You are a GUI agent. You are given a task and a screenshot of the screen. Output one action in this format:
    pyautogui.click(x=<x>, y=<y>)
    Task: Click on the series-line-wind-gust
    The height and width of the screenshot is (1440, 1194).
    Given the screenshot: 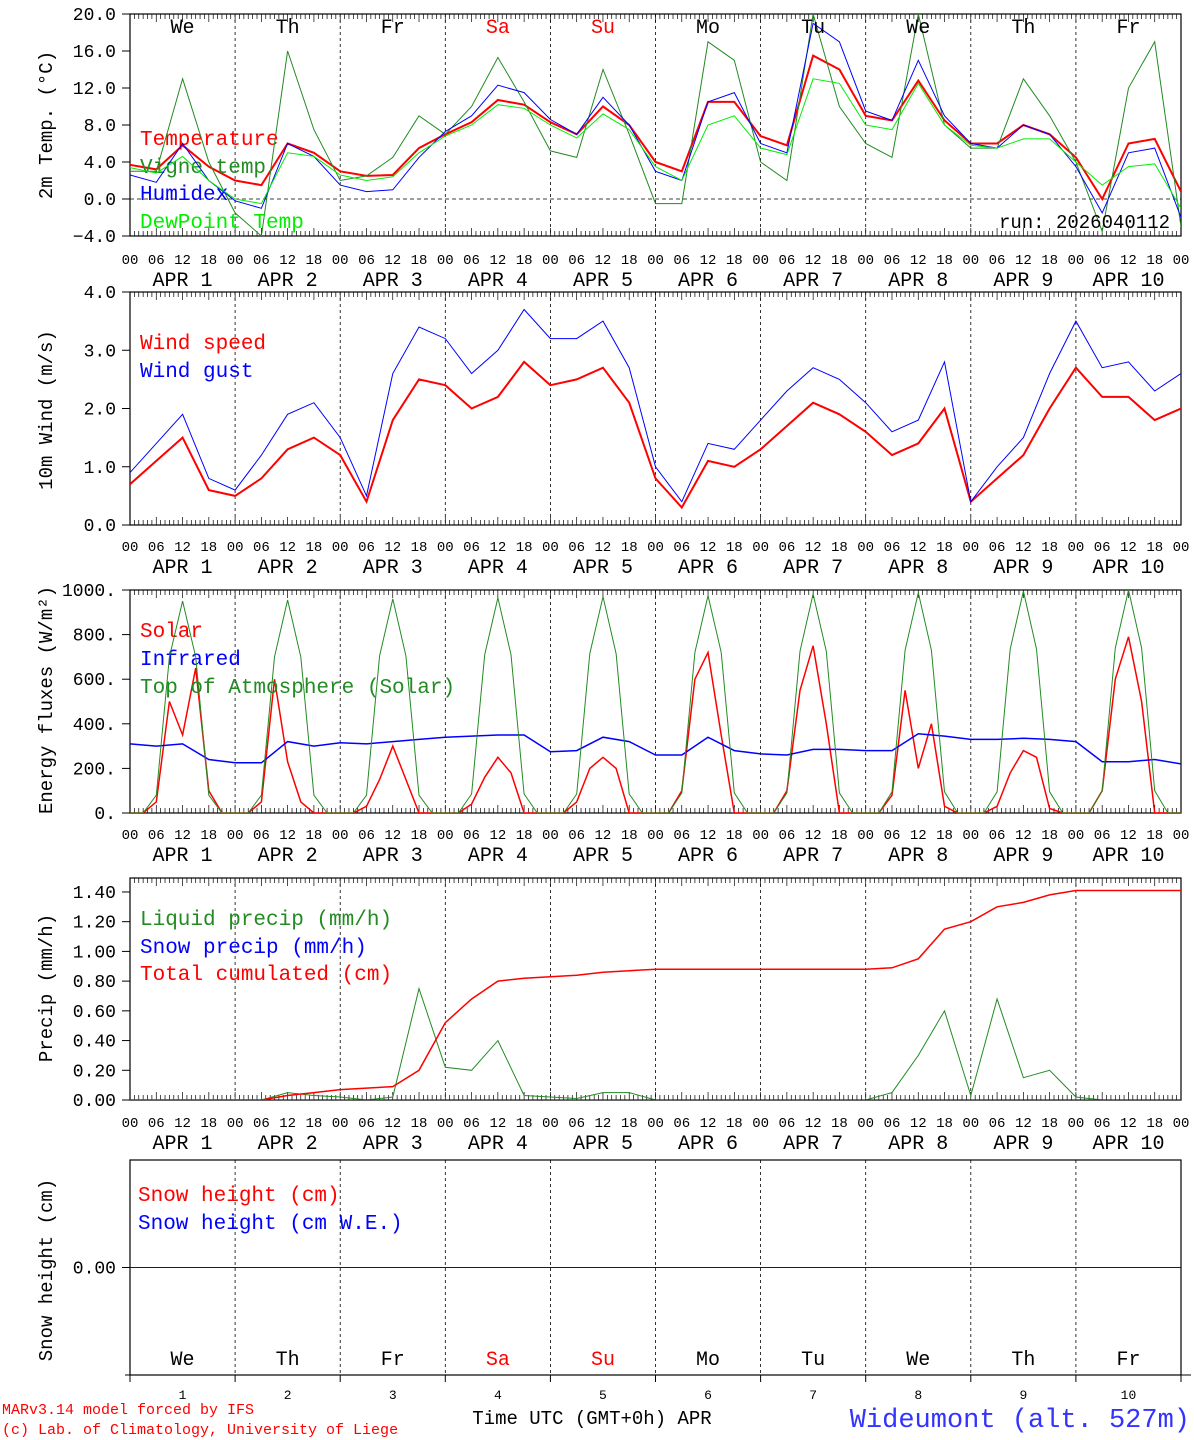 What is the action you would take?
    pyautogui.click(x=655, y=405)
    